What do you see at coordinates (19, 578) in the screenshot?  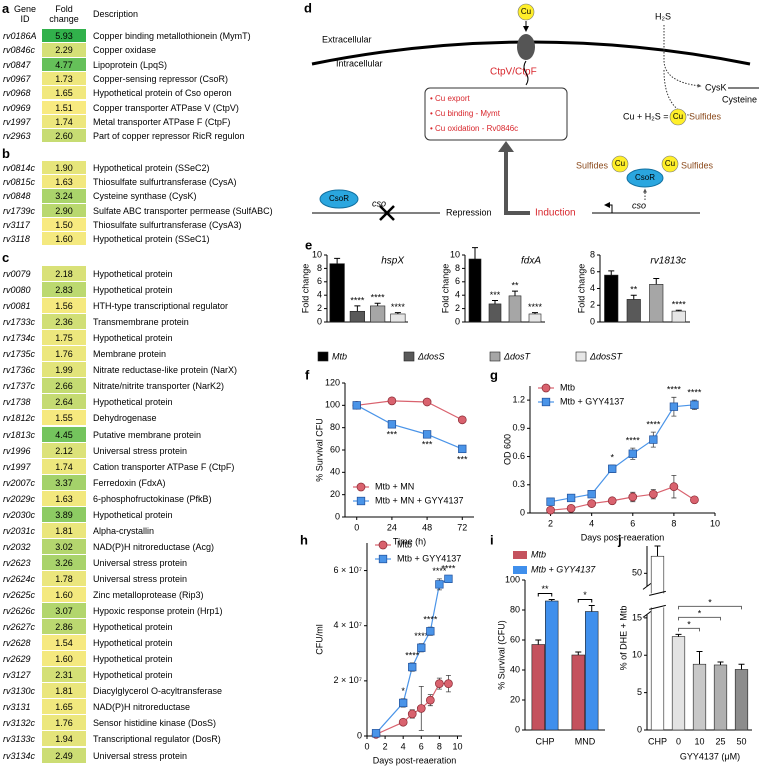 I see `gene-id: rv2624c` at bounding box center [19, 578].